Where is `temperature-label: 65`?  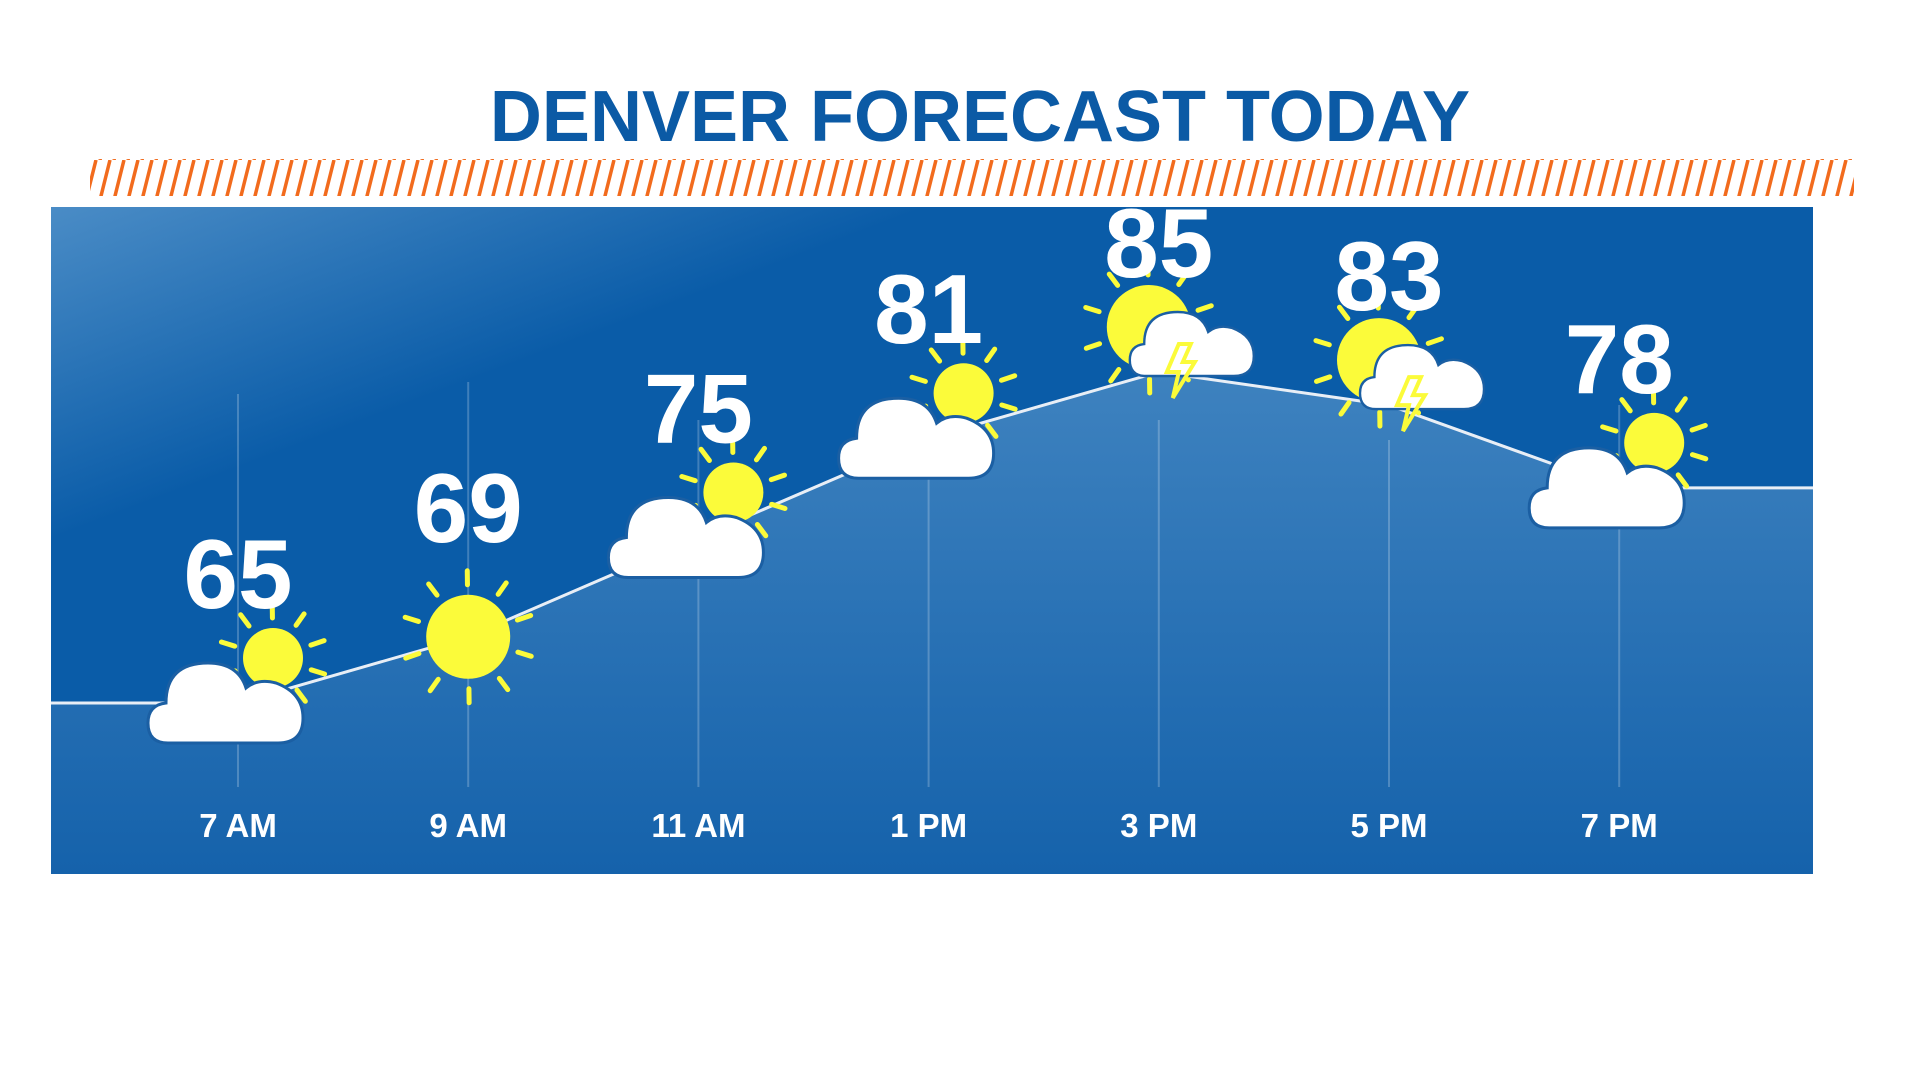
temperature-label: 65 is located at coordinates (237, 574).